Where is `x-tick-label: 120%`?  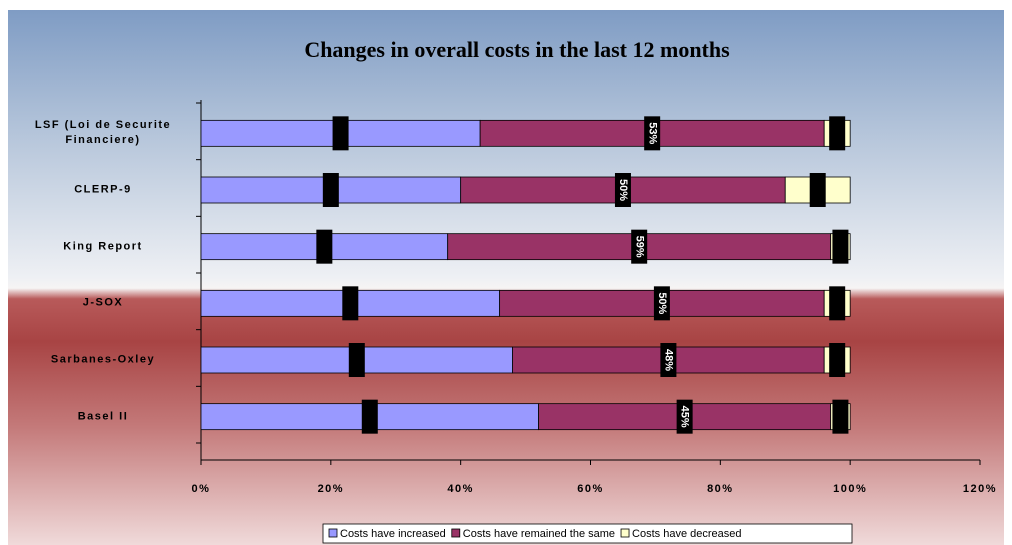
x-tick-label: 120% is located at coordinates (980, 489).